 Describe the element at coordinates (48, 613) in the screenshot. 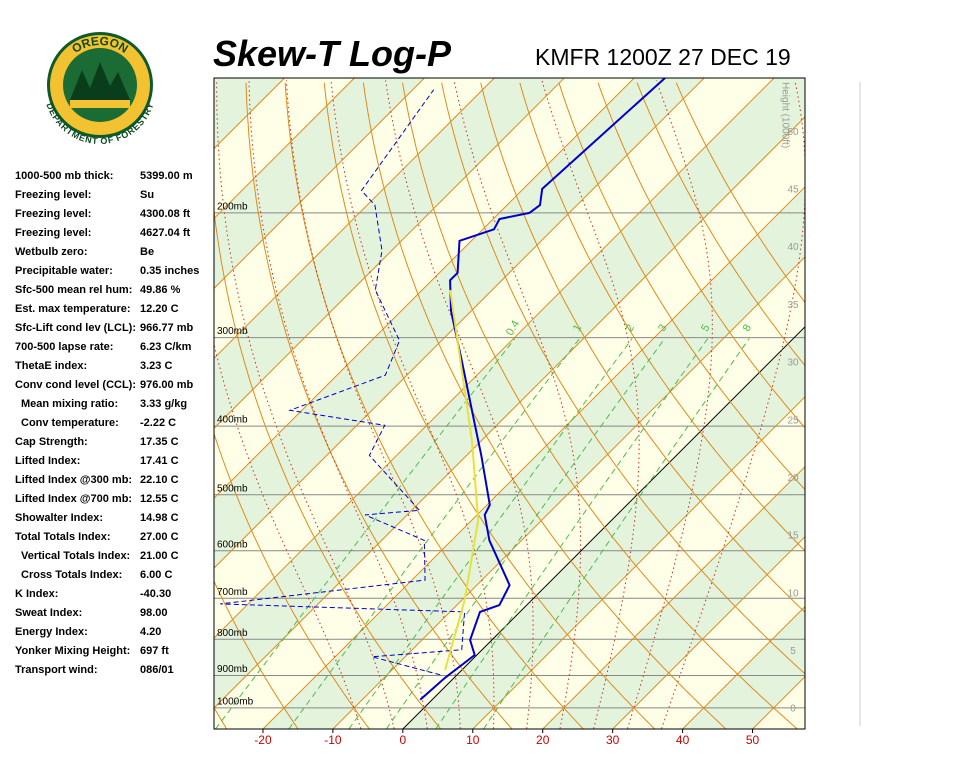

I see `index-label: Sweat Index:` at that location.